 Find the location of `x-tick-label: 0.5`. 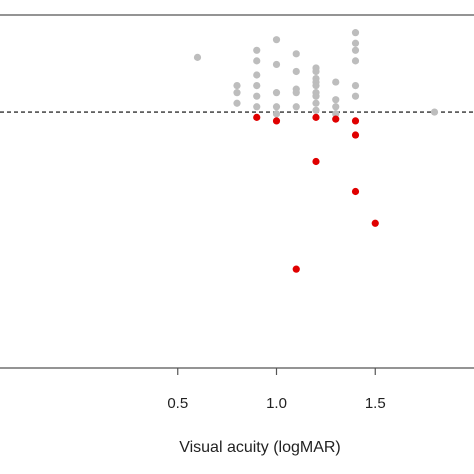

x-tick-label: 0.5 is located at coordinates (177, 403).